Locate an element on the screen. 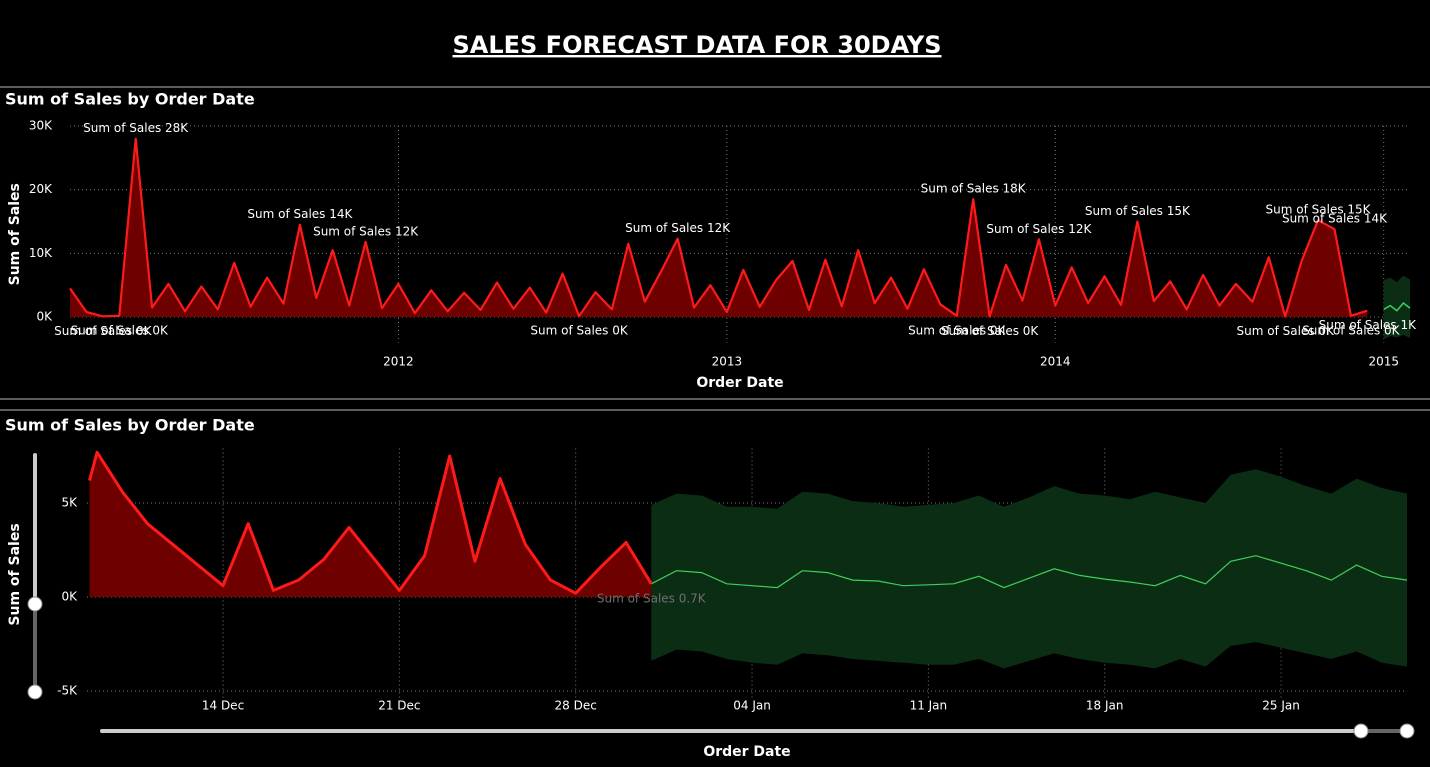  x-tick-label: 25 Jan is located at coordinates (1281, 706).